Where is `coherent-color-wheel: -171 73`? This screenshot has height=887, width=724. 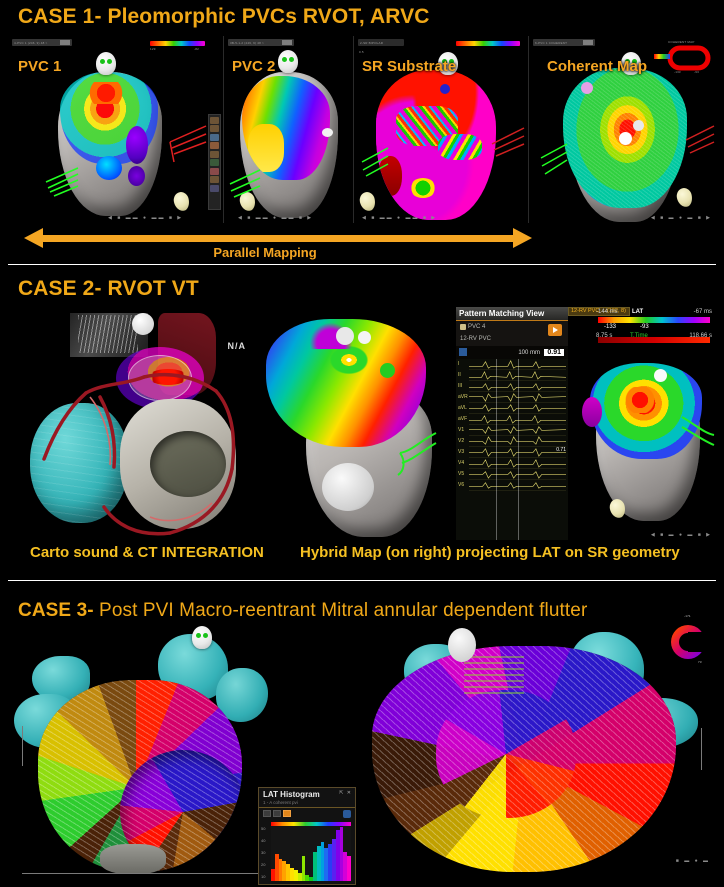
coherent-color-wheel: -171 73 is located at coordinates (688, 641).